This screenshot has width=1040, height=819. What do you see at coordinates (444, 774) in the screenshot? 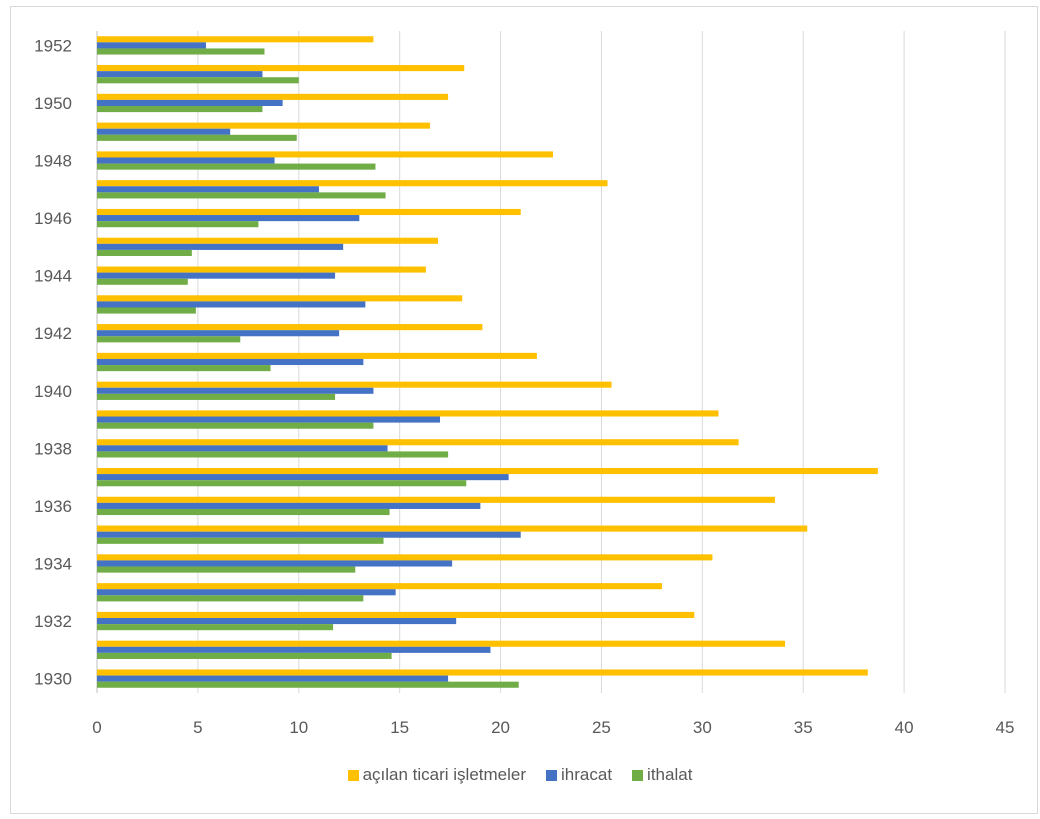
I see `legend-label: açılan ticari işletmeler` at bounding box center [444, 774].